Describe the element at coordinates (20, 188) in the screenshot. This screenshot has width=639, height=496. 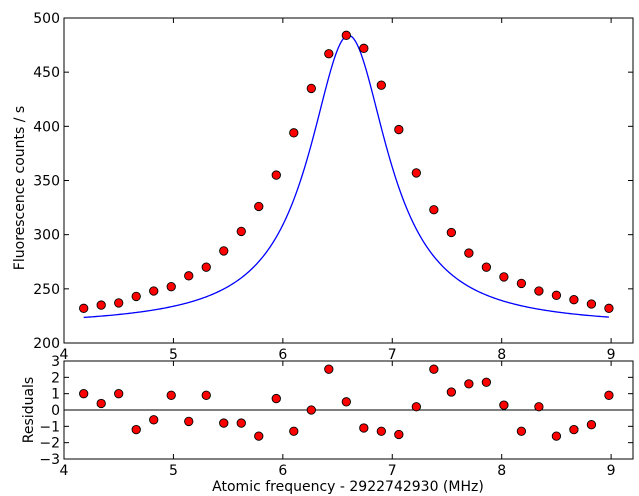
I see `main-y-axis-label: Fluorescence counts / s` at that location.